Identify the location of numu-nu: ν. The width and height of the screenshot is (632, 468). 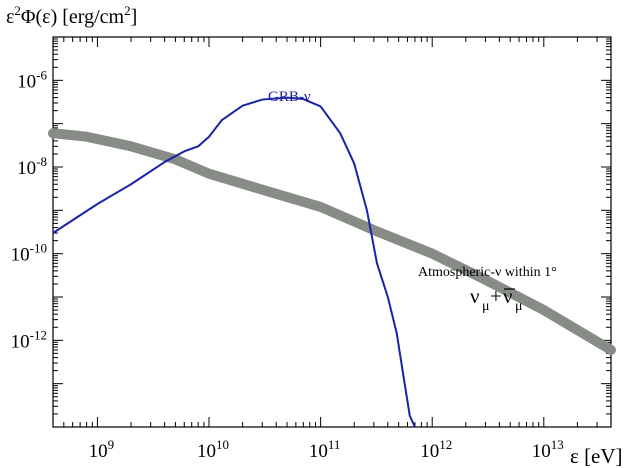
(475, 296).